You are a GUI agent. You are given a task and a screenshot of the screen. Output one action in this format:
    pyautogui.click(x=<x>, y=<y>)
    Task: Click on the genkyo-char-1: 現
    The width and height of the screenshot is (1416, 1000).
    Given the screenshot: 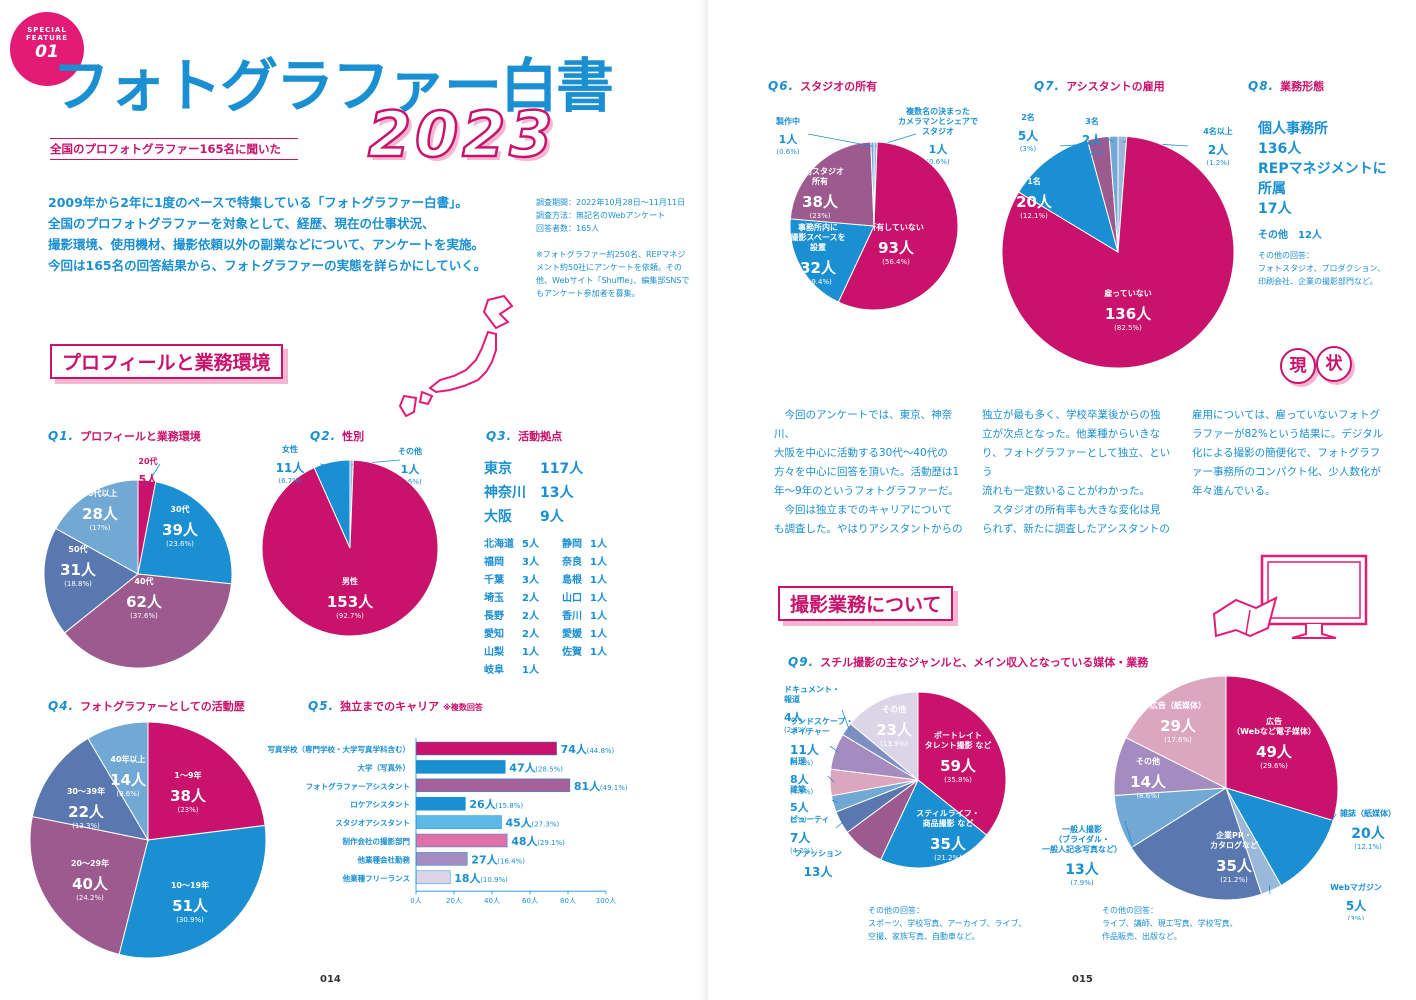 What is the action you would take?
    pyautogui.click(x=1298, y=366)
    